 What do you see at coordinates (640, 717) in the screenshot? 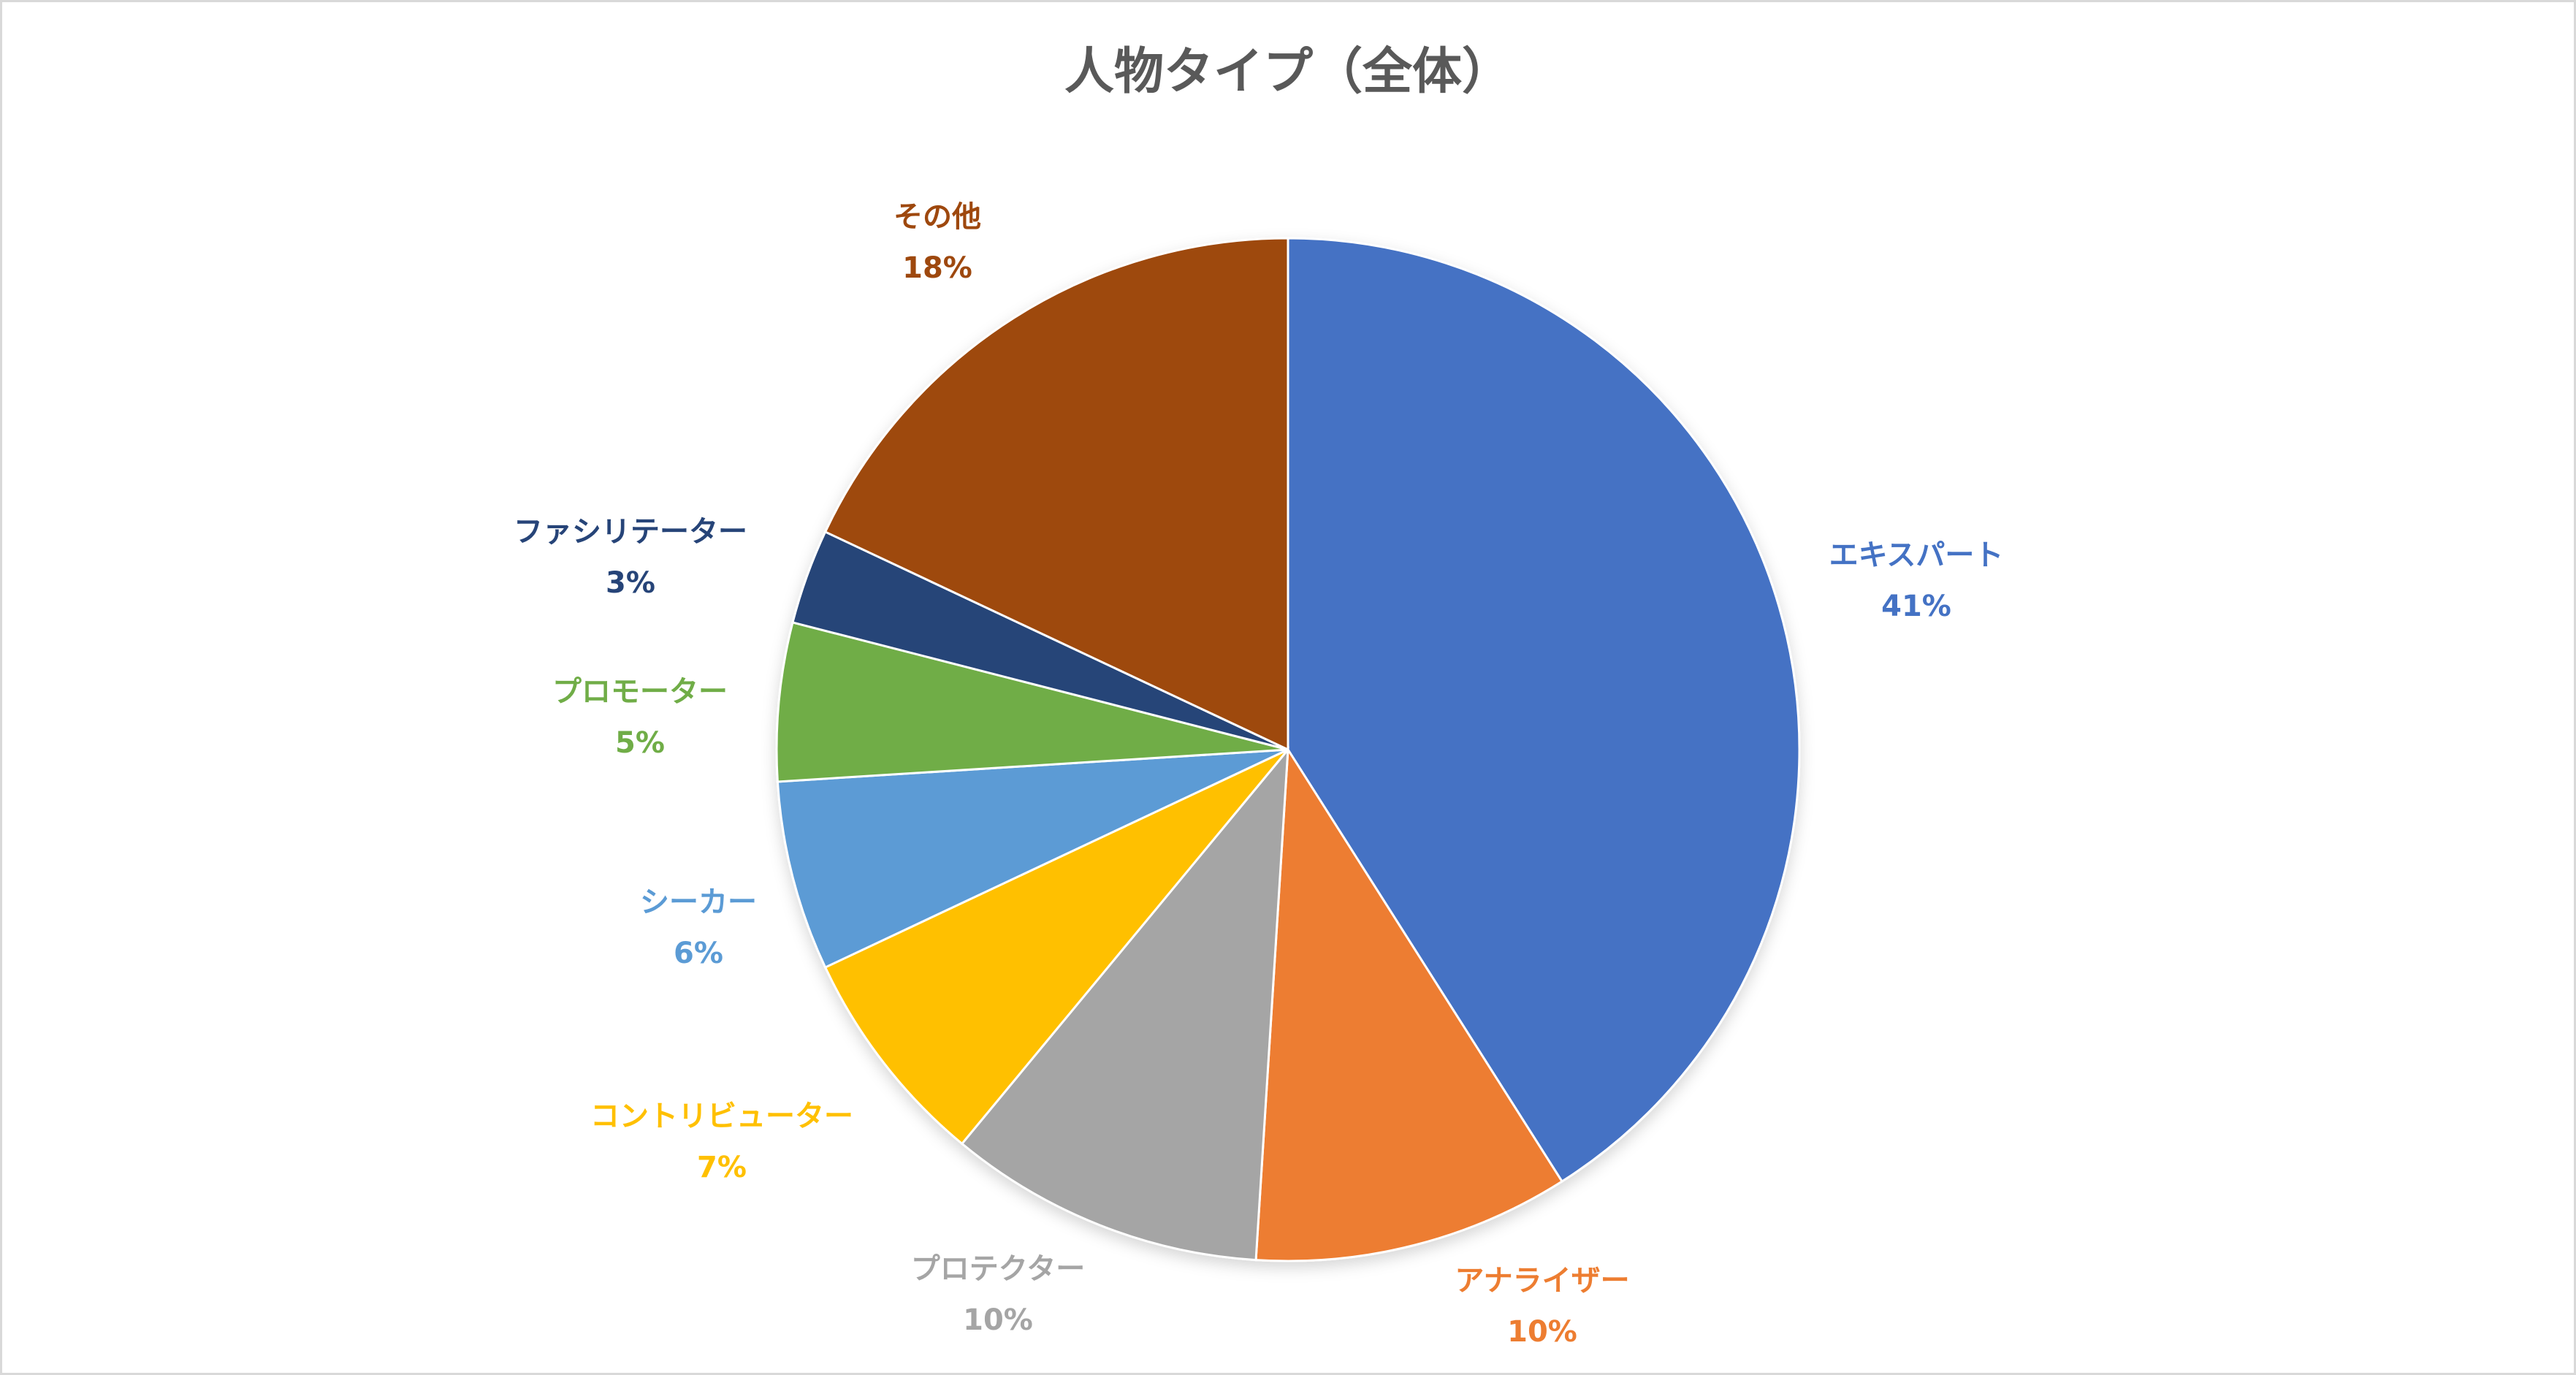
I see `pie-label-6: プロモーター 5%` at bounding box center [640, 717].